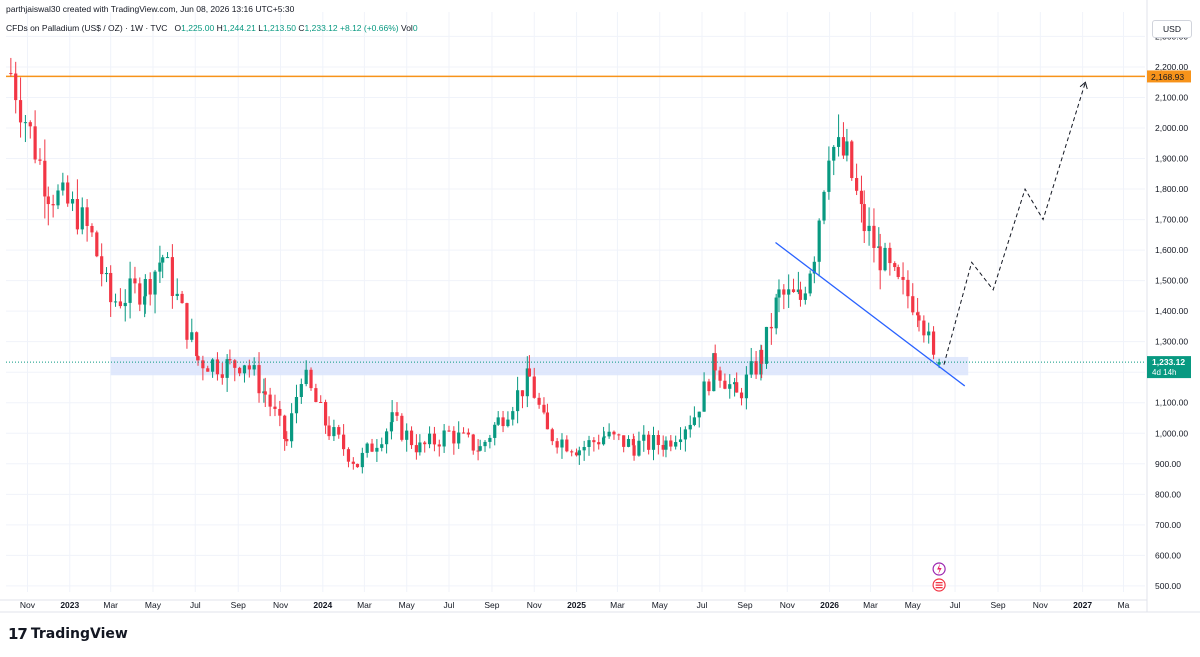  I want to click on y-tick-label: 900.00, so click(1168, 464).